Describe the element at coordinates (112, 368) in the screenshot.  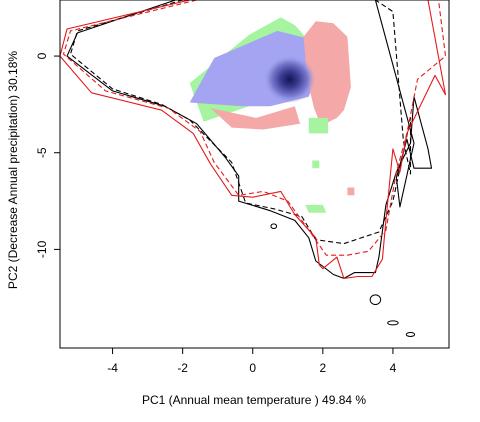
I see `x-tick-label: -4` at that location.